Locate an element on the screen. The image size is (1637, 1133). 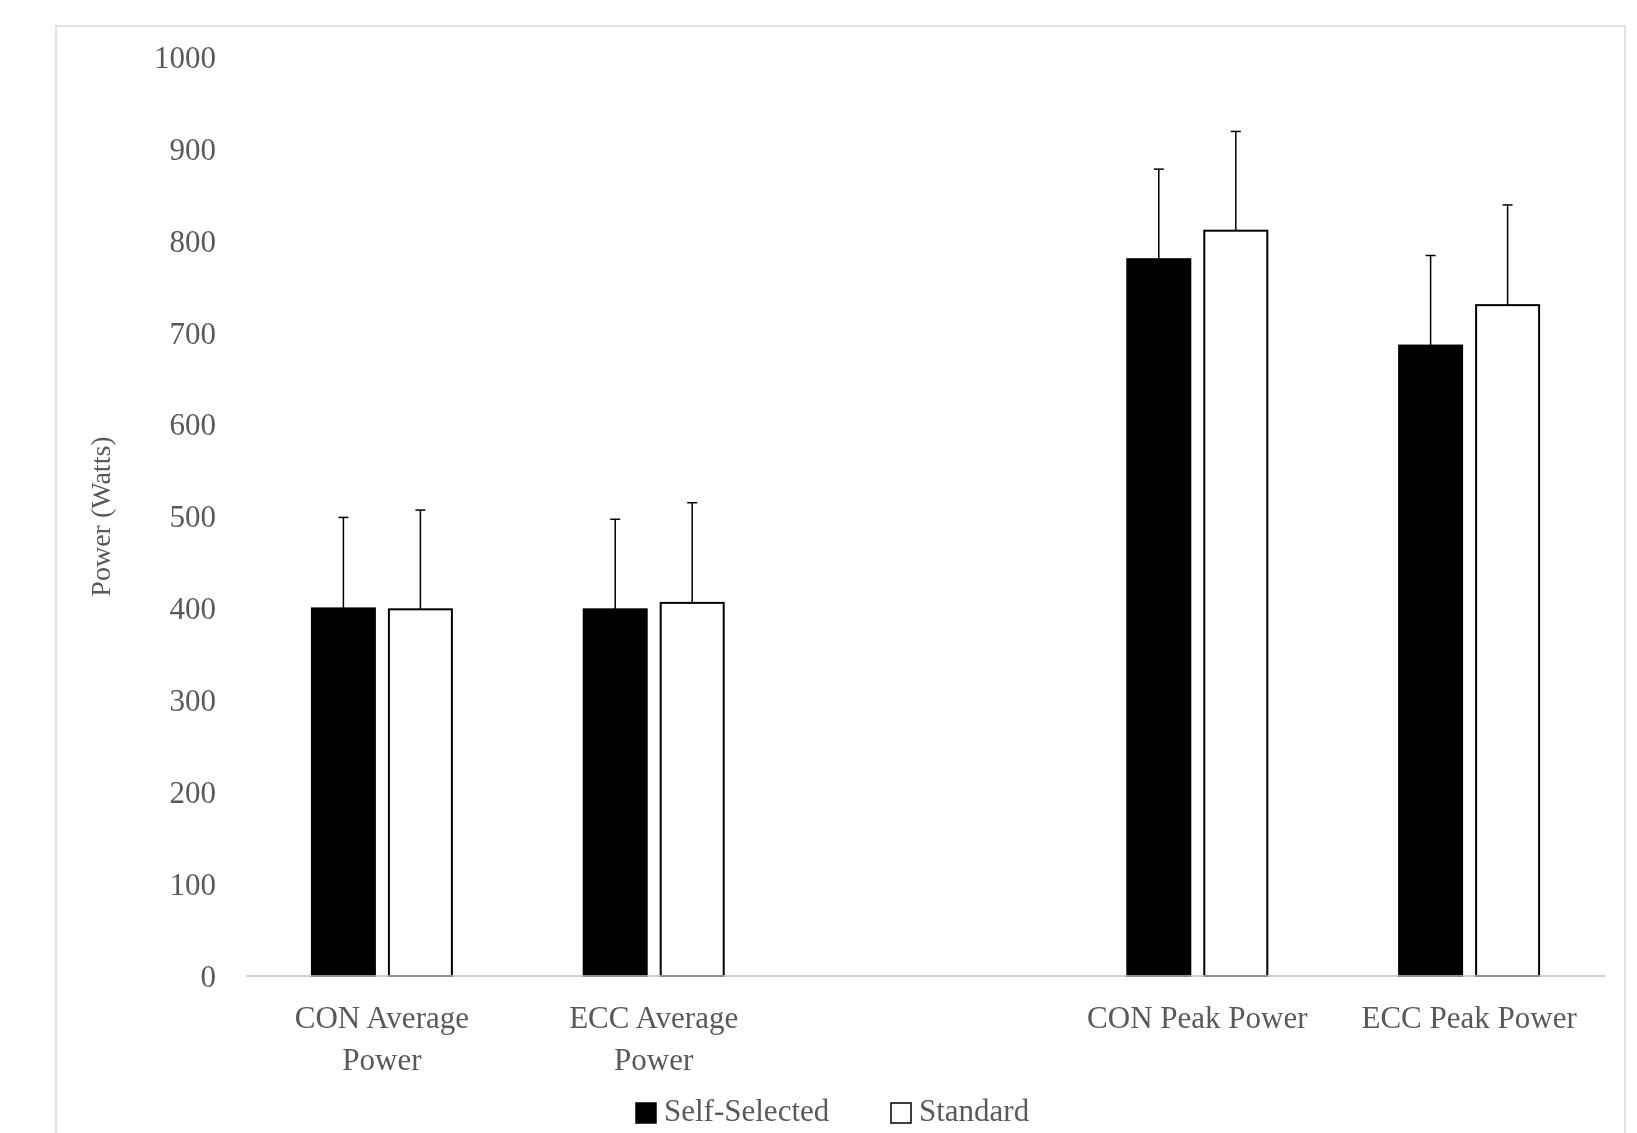
x-tick-label: CON Average Power is located at coordinates (381, 1038).